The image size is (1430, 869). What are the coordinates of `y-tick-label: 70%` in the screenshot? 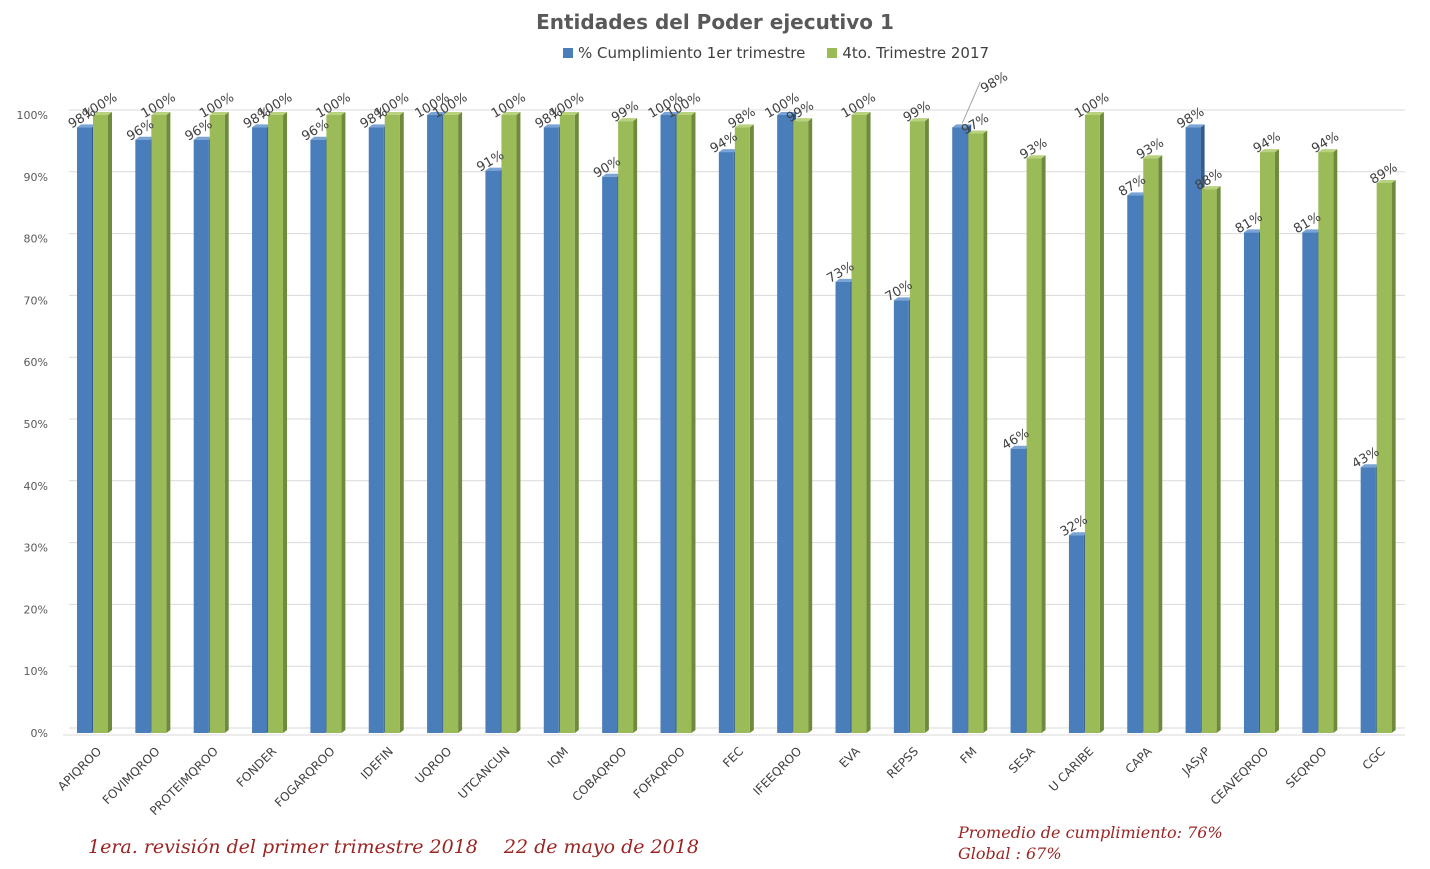 It's located at (36, 300).